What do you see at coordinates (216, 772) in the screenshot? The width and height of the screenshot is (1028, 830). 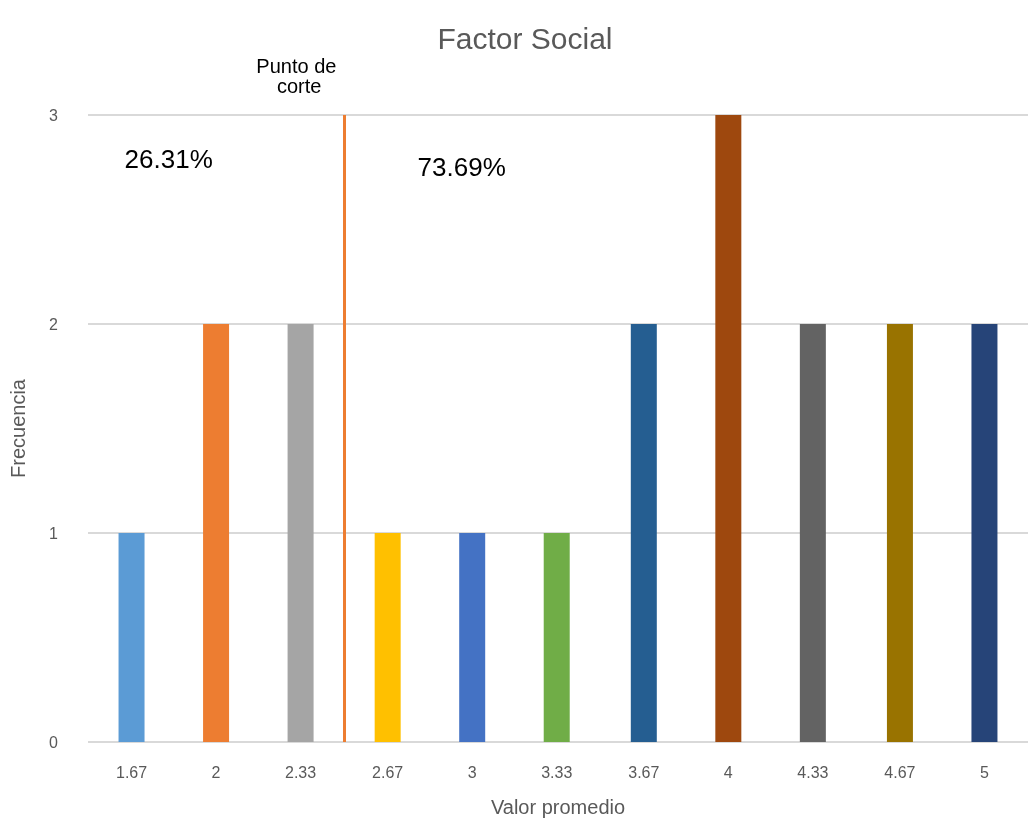 I see `x-tick-label: 2` at bounding box center [216, 772].